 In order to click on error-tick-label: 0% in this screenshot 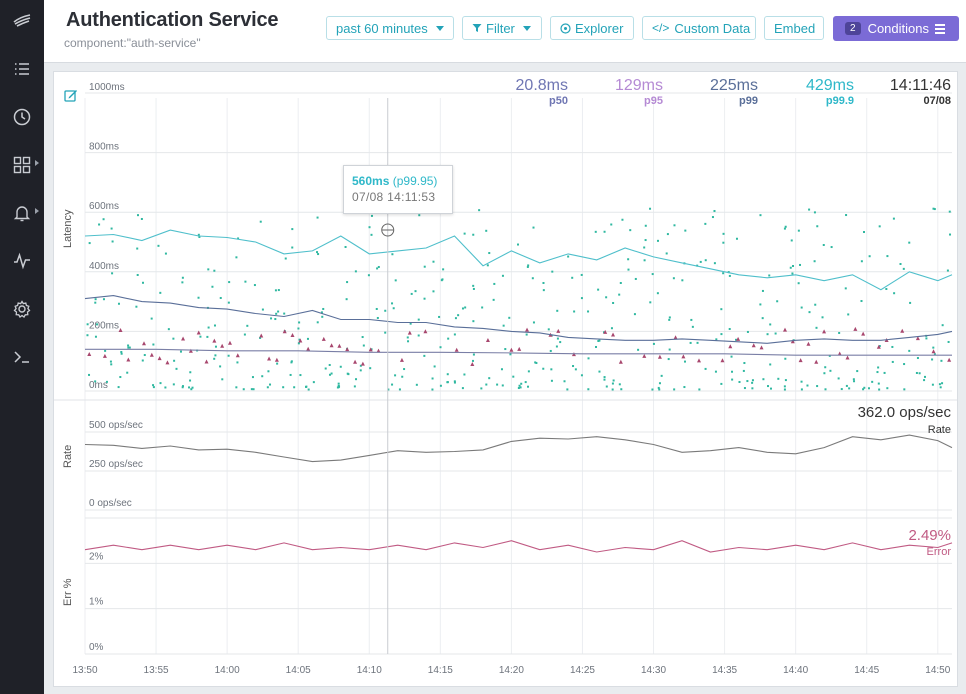, I will do `click(96, 647)`.